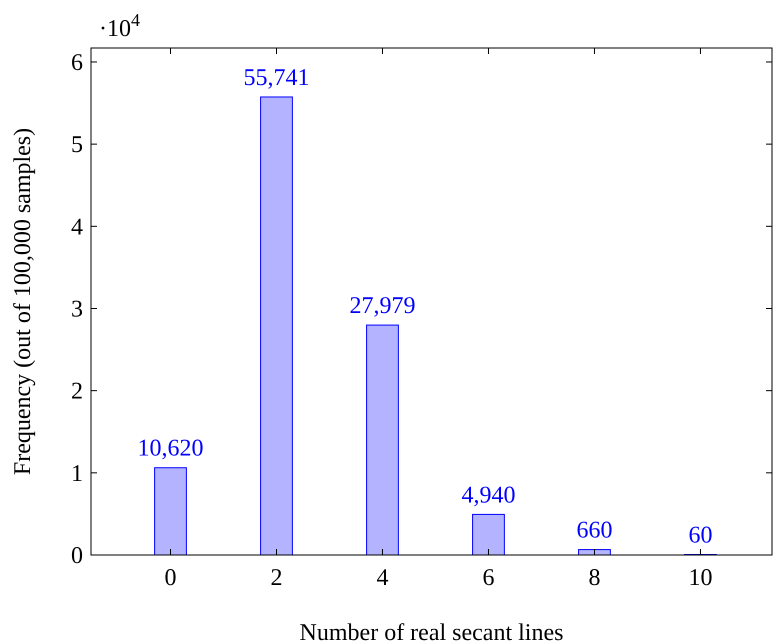  What do you see at coordinates (77, 309) in the screenshot?
I see `y-tick-label: 3` at bounding box center [77, 309].